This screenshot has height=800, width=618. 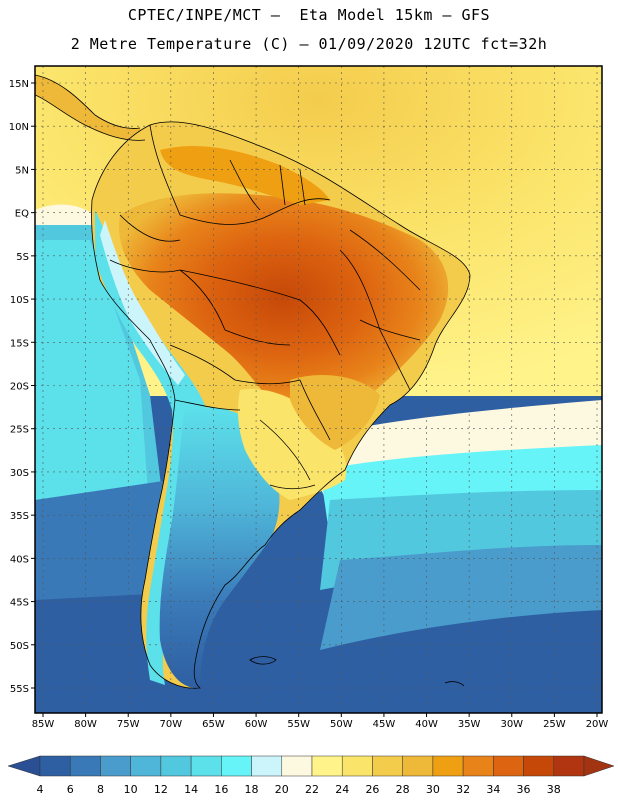 I want to click on colorbar-low-arrow, so click(x=24, y=766).